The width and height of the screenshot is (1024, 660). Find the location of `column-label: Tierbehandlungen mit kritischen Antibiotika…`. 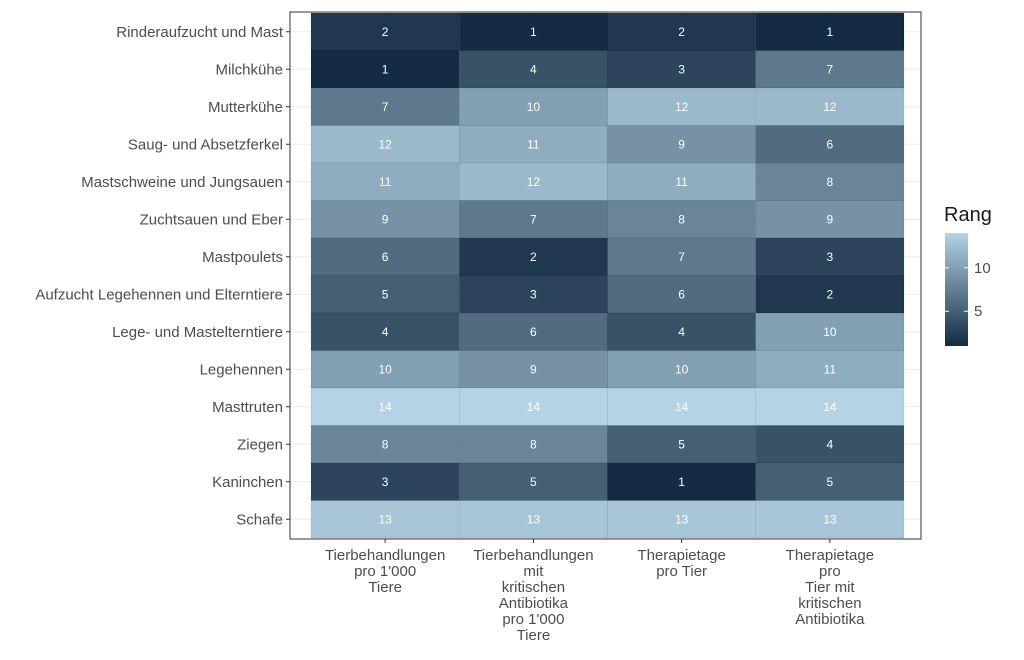

column-label: Tierbehandlungen mit kritischen Antibiotika… is located at coordinates (533, 595).